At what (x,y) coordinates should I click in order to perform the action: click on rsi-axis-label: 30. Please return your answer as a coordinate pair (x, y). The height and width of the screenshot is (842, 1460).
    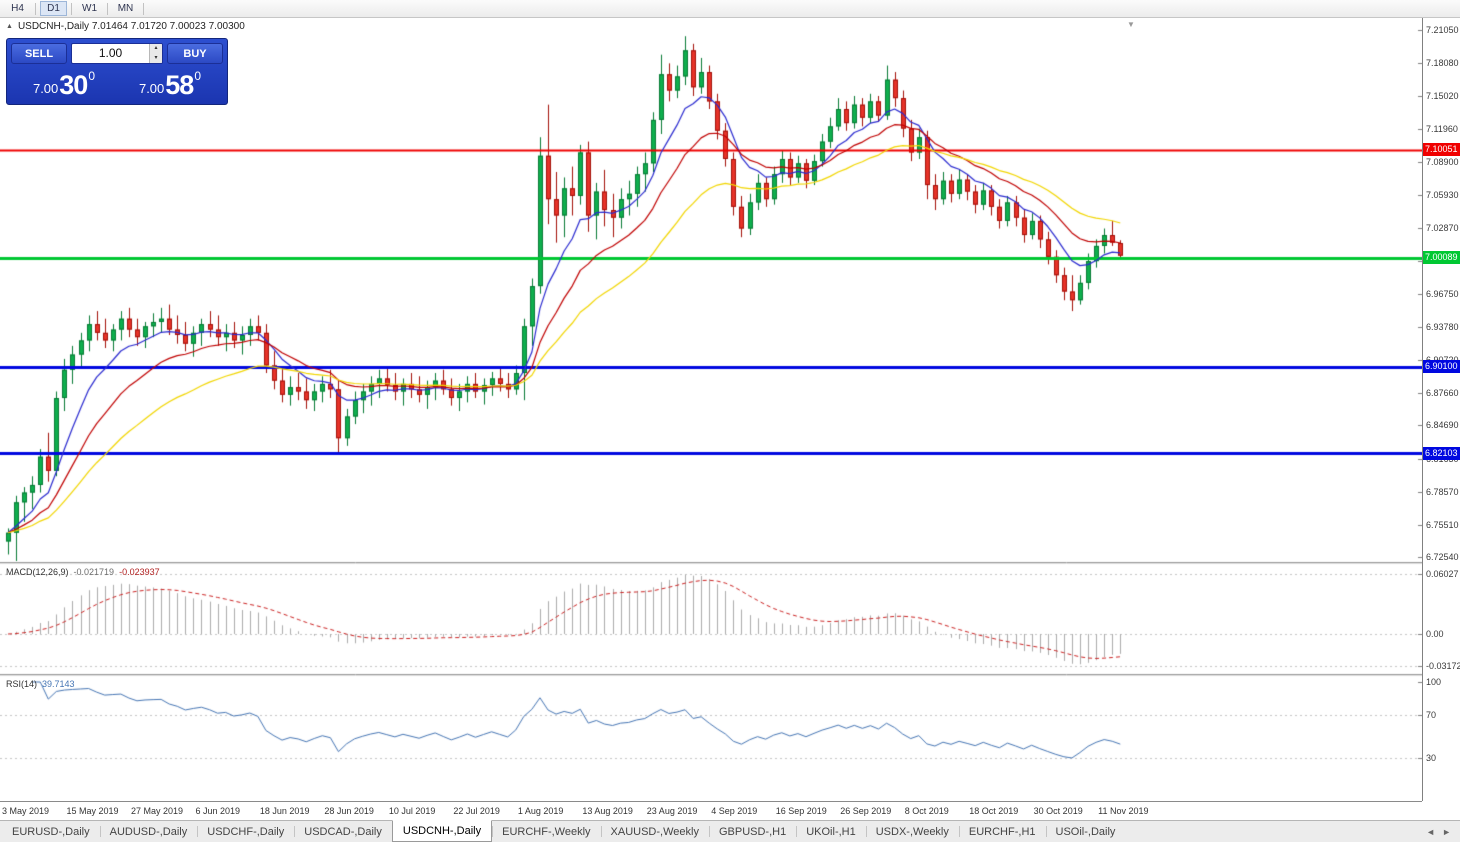
    Looking at the image, I should click on (1431, 758).